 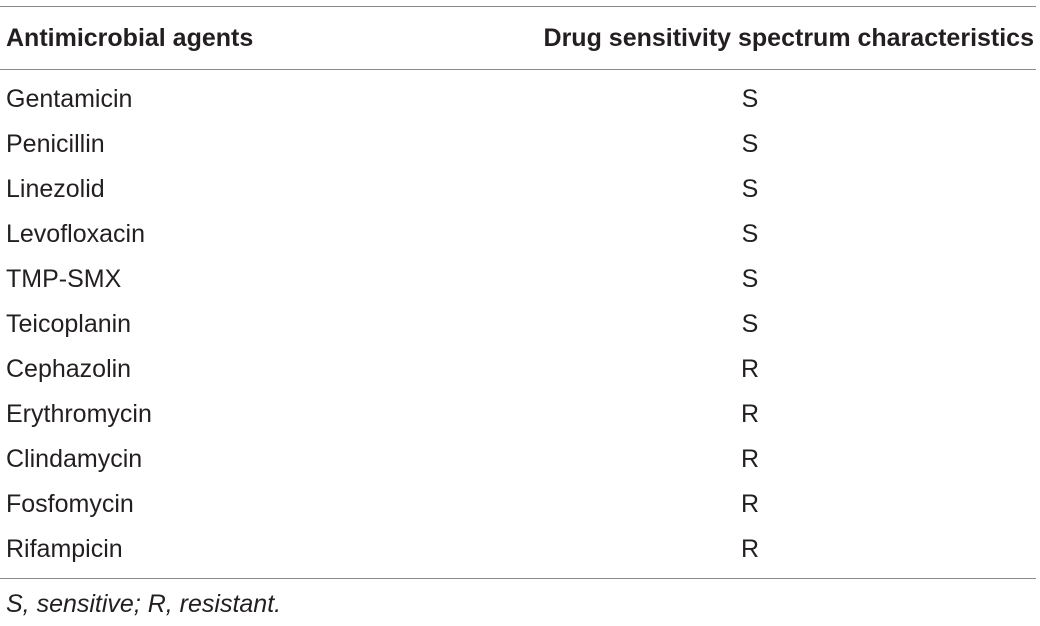 I want to click on table-row: Fosfomycin R, so click(x=518, y=504).